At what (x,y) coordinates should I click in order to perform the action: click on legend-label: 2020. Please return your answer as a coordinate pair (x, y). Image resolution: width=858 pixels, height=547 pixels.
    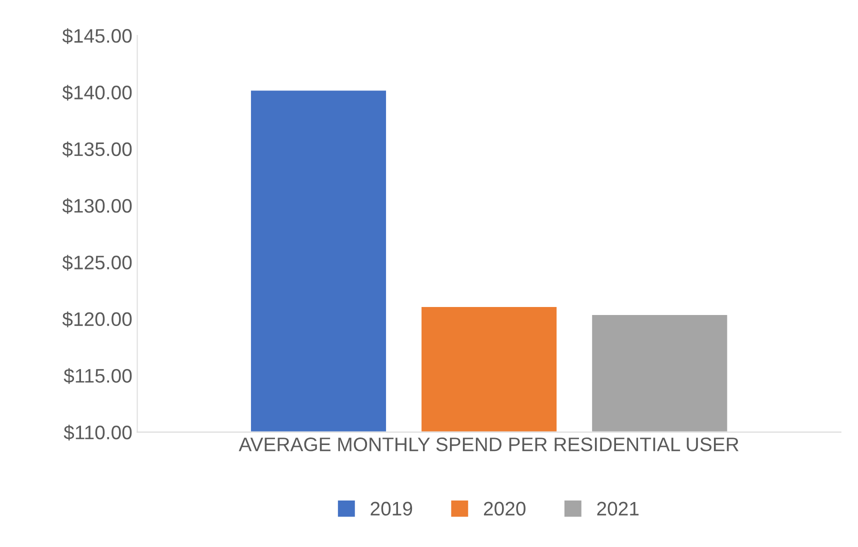
    Looking at the image, I should click on (505, 509).